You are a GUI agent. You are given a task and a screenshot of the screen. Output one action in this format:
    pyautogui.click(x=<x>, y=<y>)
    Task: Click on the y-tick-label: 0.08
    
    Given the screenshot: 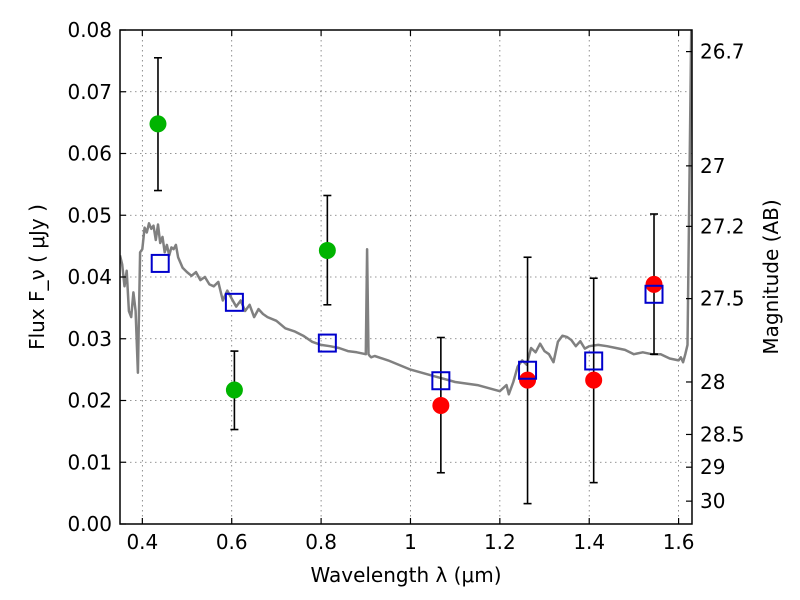 What is the action you would take?
    pyautogui.click(x=89, y=30)
    